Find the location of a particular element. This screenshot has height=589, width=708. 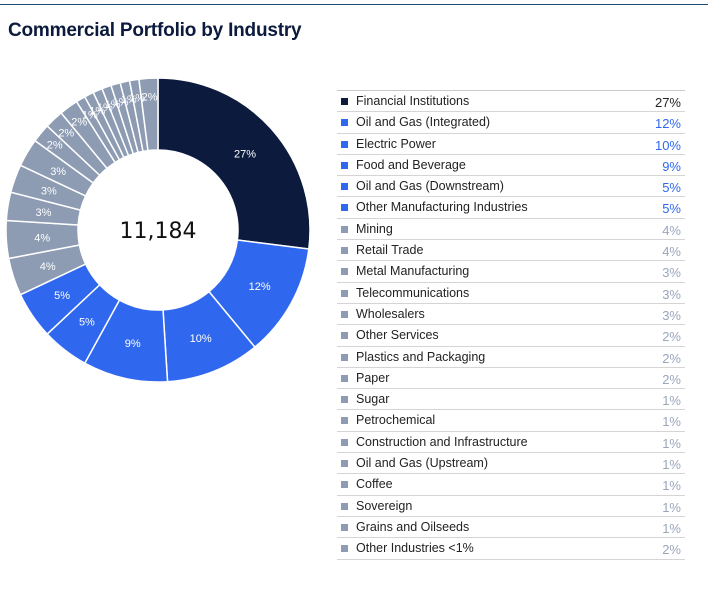

legend-label: Telecommunications is located at coordinates (413, 292).